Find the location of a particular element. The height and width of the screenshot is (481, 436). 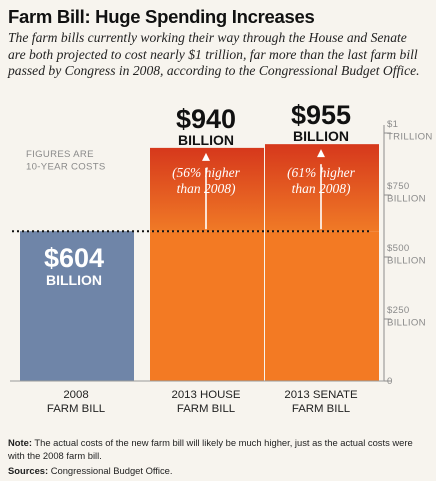

bar-1-base is located at coordinates (207, 306).